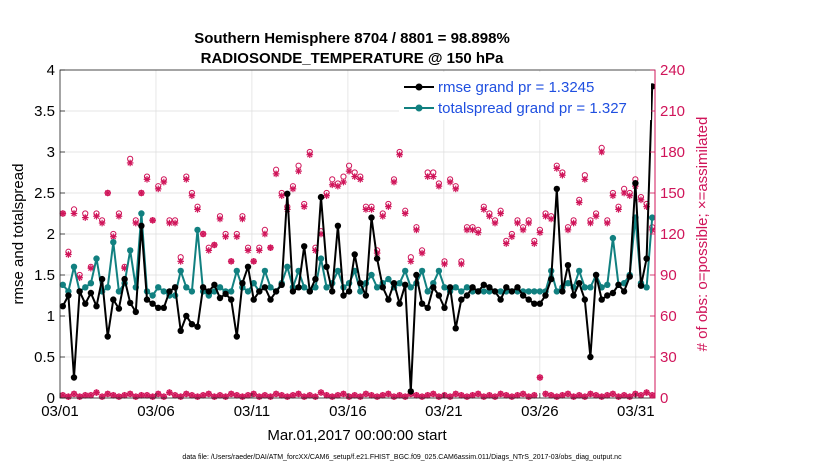 Image resolution: width=830 pixels, height=470 pixels. What do you see at coordinates (357, 435) in the screenshot?
I see `x-axis-label: Mar.01,2017 00:00:00 start` at bounding box center [357, 435].